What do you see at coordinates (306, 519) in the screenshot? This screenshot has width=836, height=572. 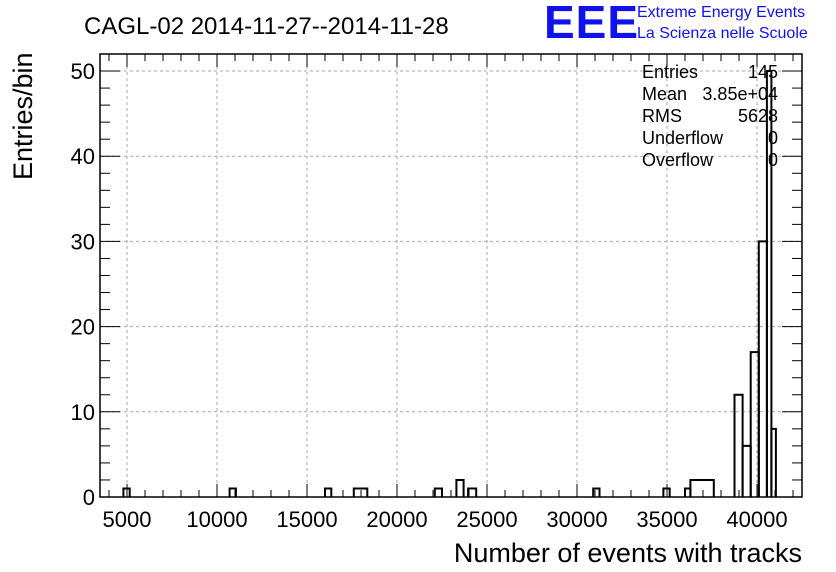 I see `x-tick-label: 15000` at bounding box center [306, 519].